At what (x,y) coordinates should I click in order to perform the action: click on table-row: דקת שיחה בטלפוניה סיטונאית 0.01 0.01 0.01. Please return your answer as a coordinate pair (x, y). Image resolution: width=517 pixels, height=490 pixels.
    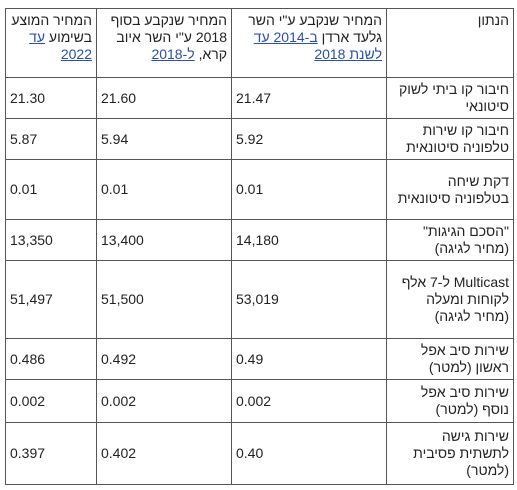
    Looking at the image, I should click on (259, 189).